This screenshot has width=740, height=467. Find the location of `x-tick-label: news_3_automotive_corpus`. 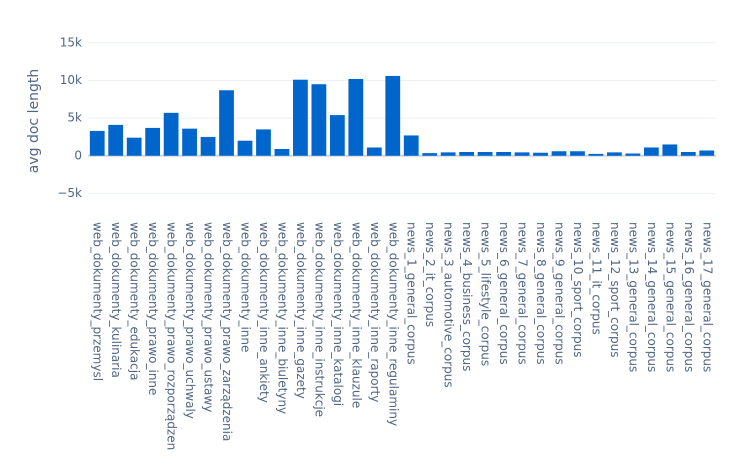

x-tick-label: news_3_automotive_corpus is located at coordinates (449, 305).